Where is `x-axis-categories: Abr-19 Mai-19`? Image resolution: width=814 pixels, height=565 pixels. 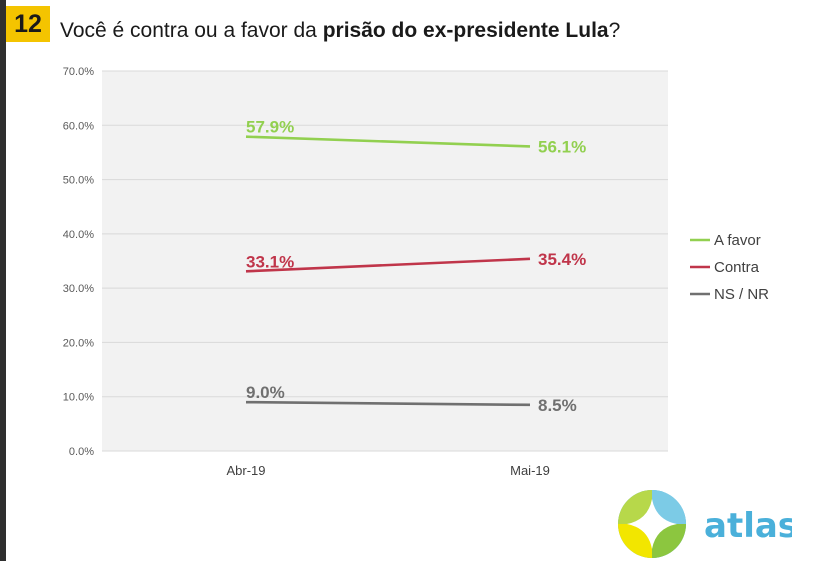
x-axis-categories: Abr-19 Mai-19 is located at coordinates (387, 470).